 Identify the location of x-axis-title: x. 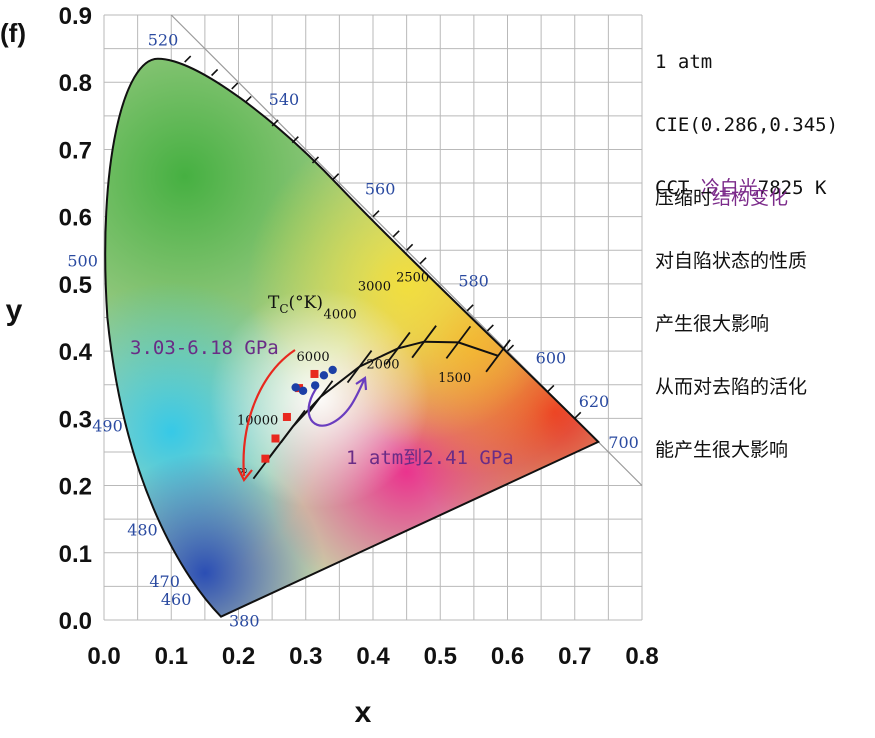
(363, 712).